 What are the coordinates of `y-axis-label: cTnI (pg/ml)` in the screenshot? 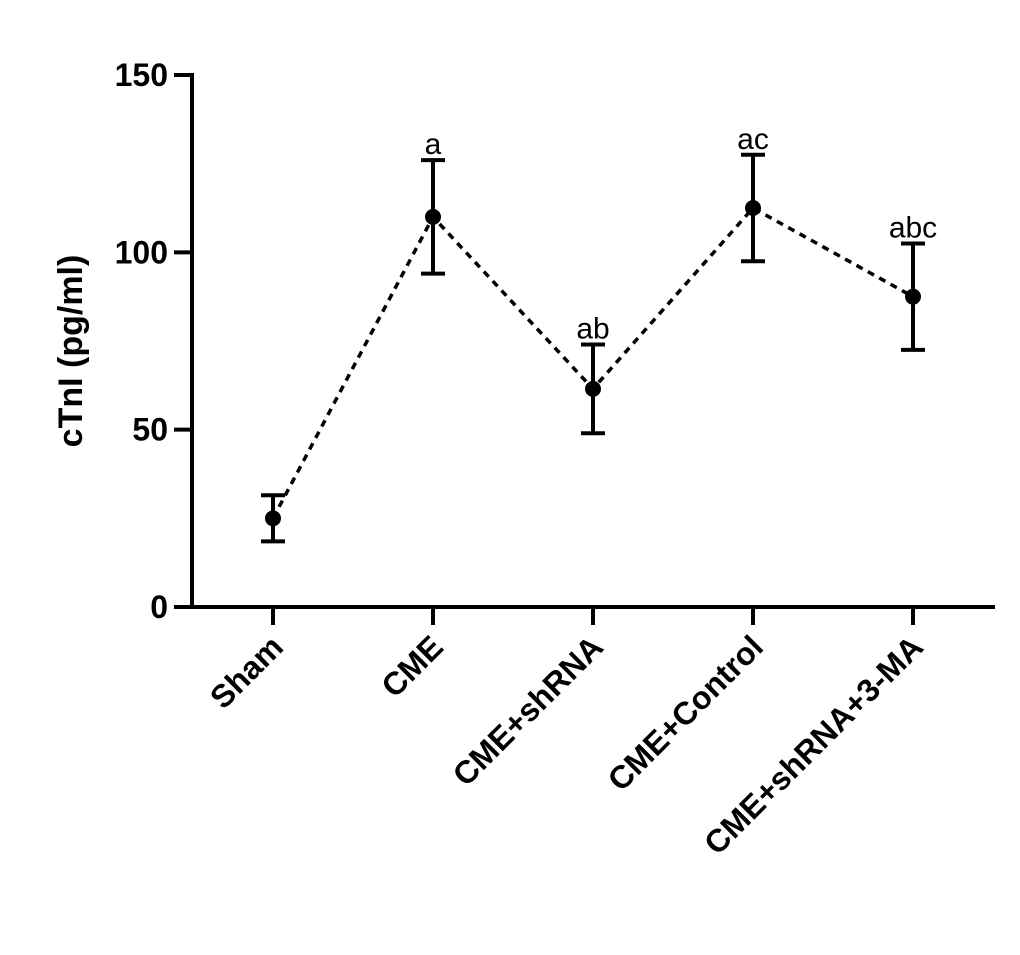 It's located at (71, 351).